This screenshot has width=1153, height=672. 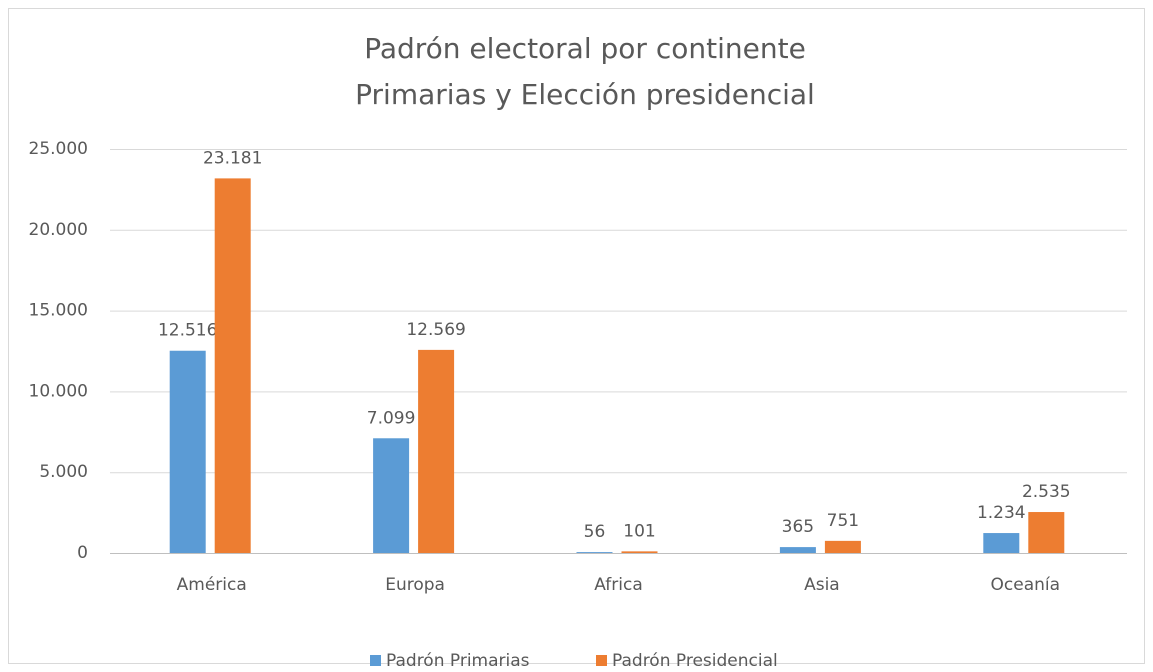 I want to click on data-label: 12.569, so click(x=435, y=330).